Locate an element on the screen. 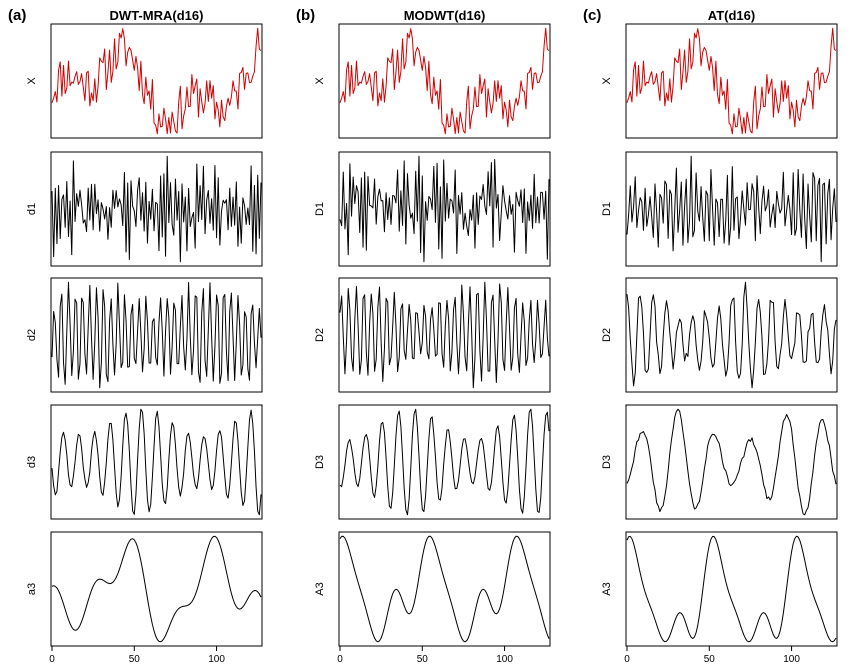 The height and width of the screenshot is (672, 864). panel-letter: (b) is located at coordinates (305, 15).